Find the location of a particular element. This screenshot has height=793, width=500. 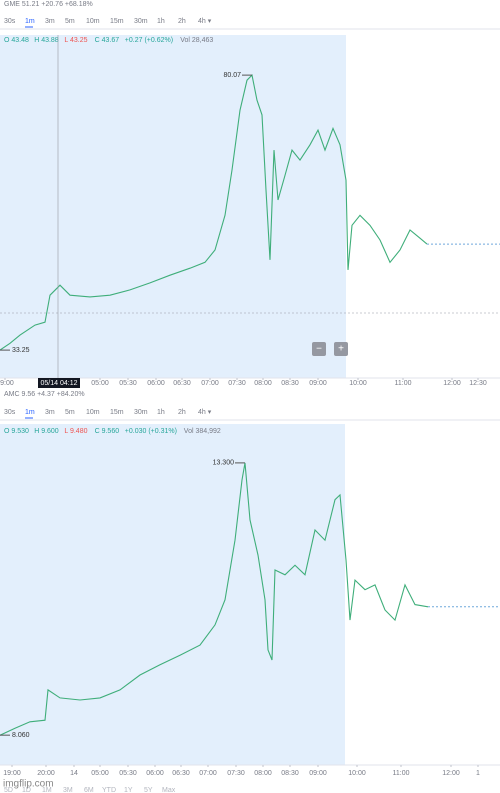

date-box is located at coordinates (59, 383).